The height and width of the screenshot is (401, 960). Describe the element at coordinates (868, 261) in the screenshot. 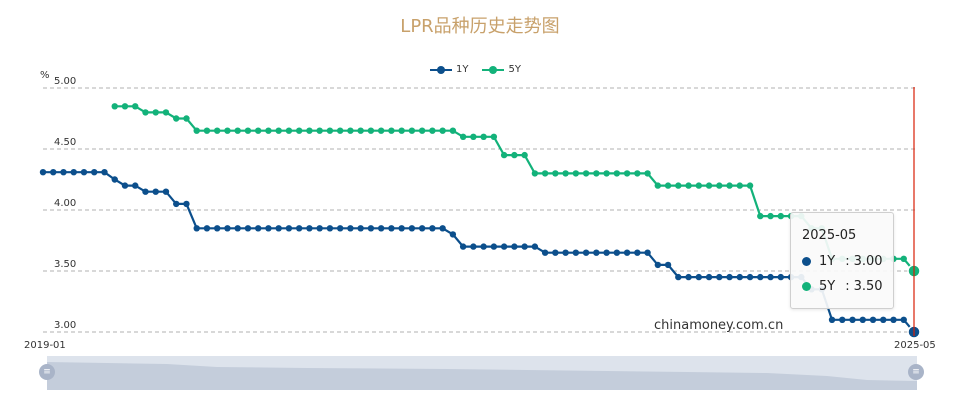

I see `tooltip-value-1y: 3.00` at that location.